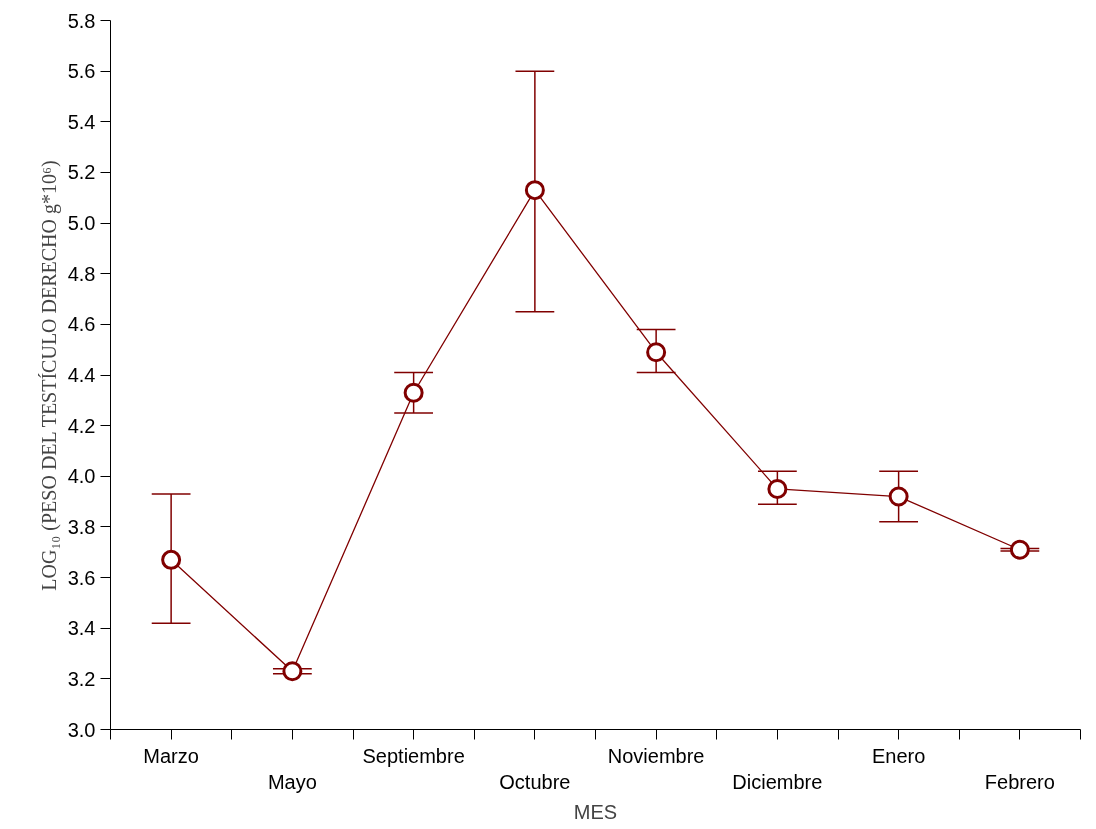 The width and height of the screenshot is (1096, 829). Describe the element at coordinates (81, 375) in the screenshot. I see `y-tick-label: 4.4` at that location.